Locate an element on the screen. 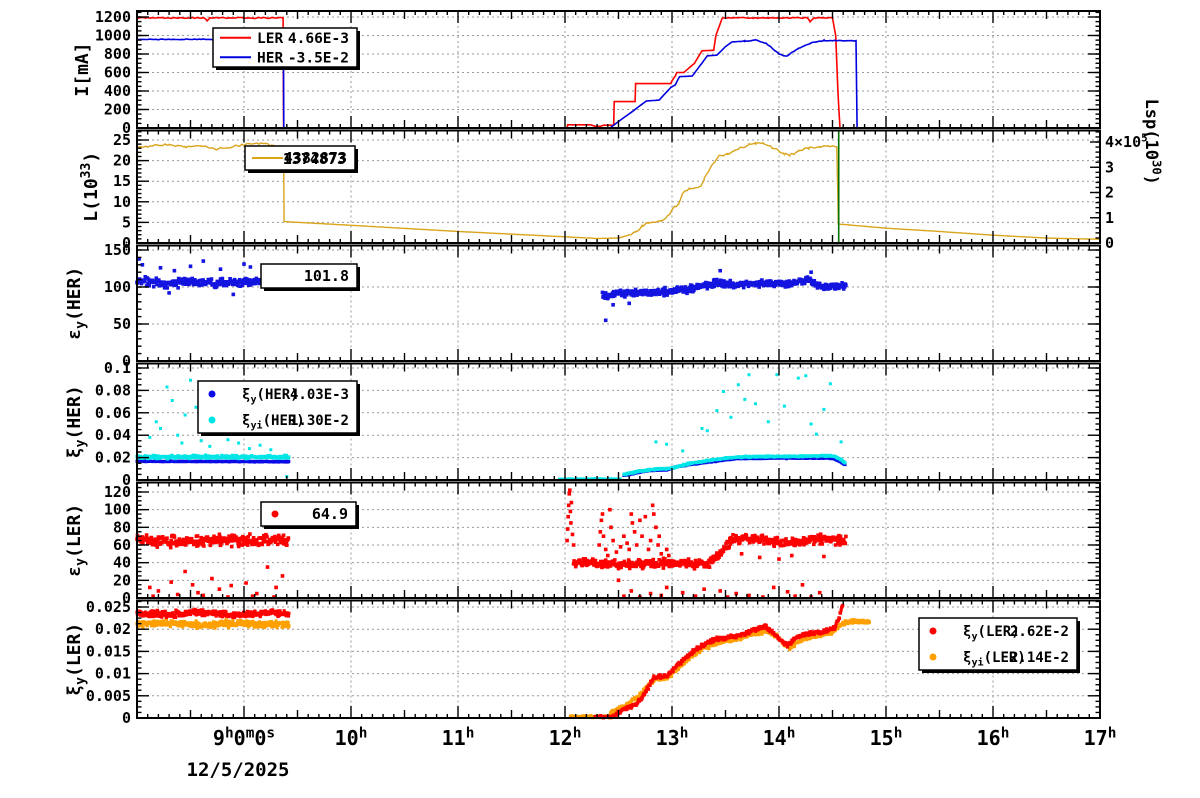 This screenshot has width=1200, height=798. right-tick-label: 2 is located at coordinates (1109, 193).